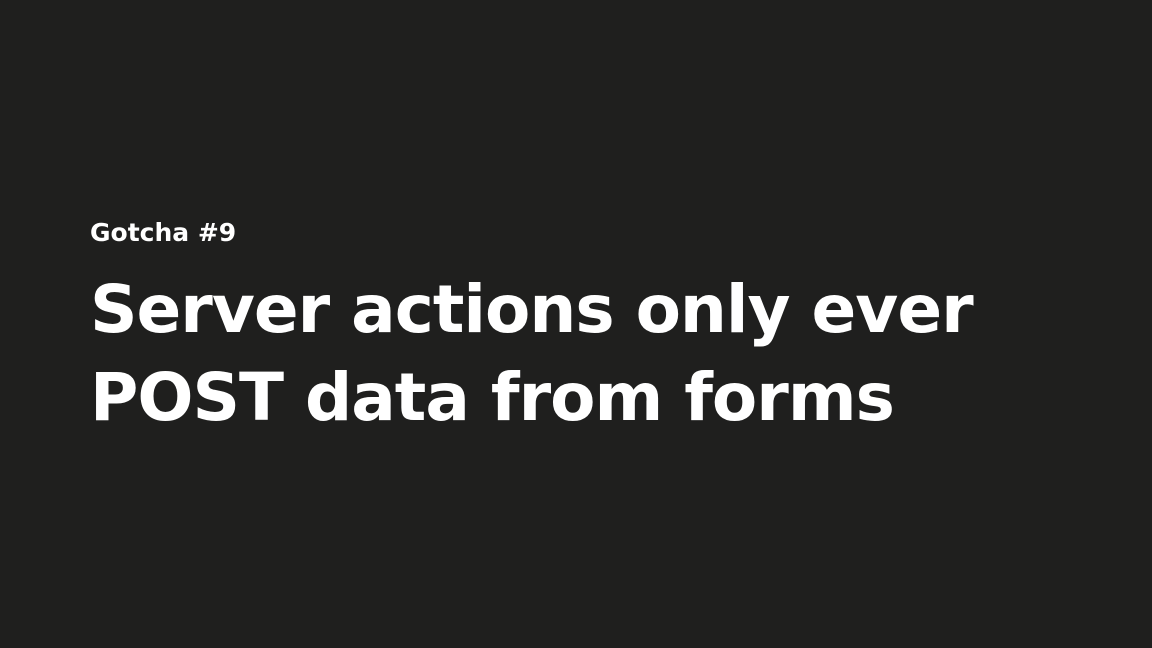 The height and width of the screenshot is (648, 1152). What do you see at coordinates (532, 309) in the screenshot?
I see `slide-title-line-1: Server actions only ever` at bounding box center [532, 309].